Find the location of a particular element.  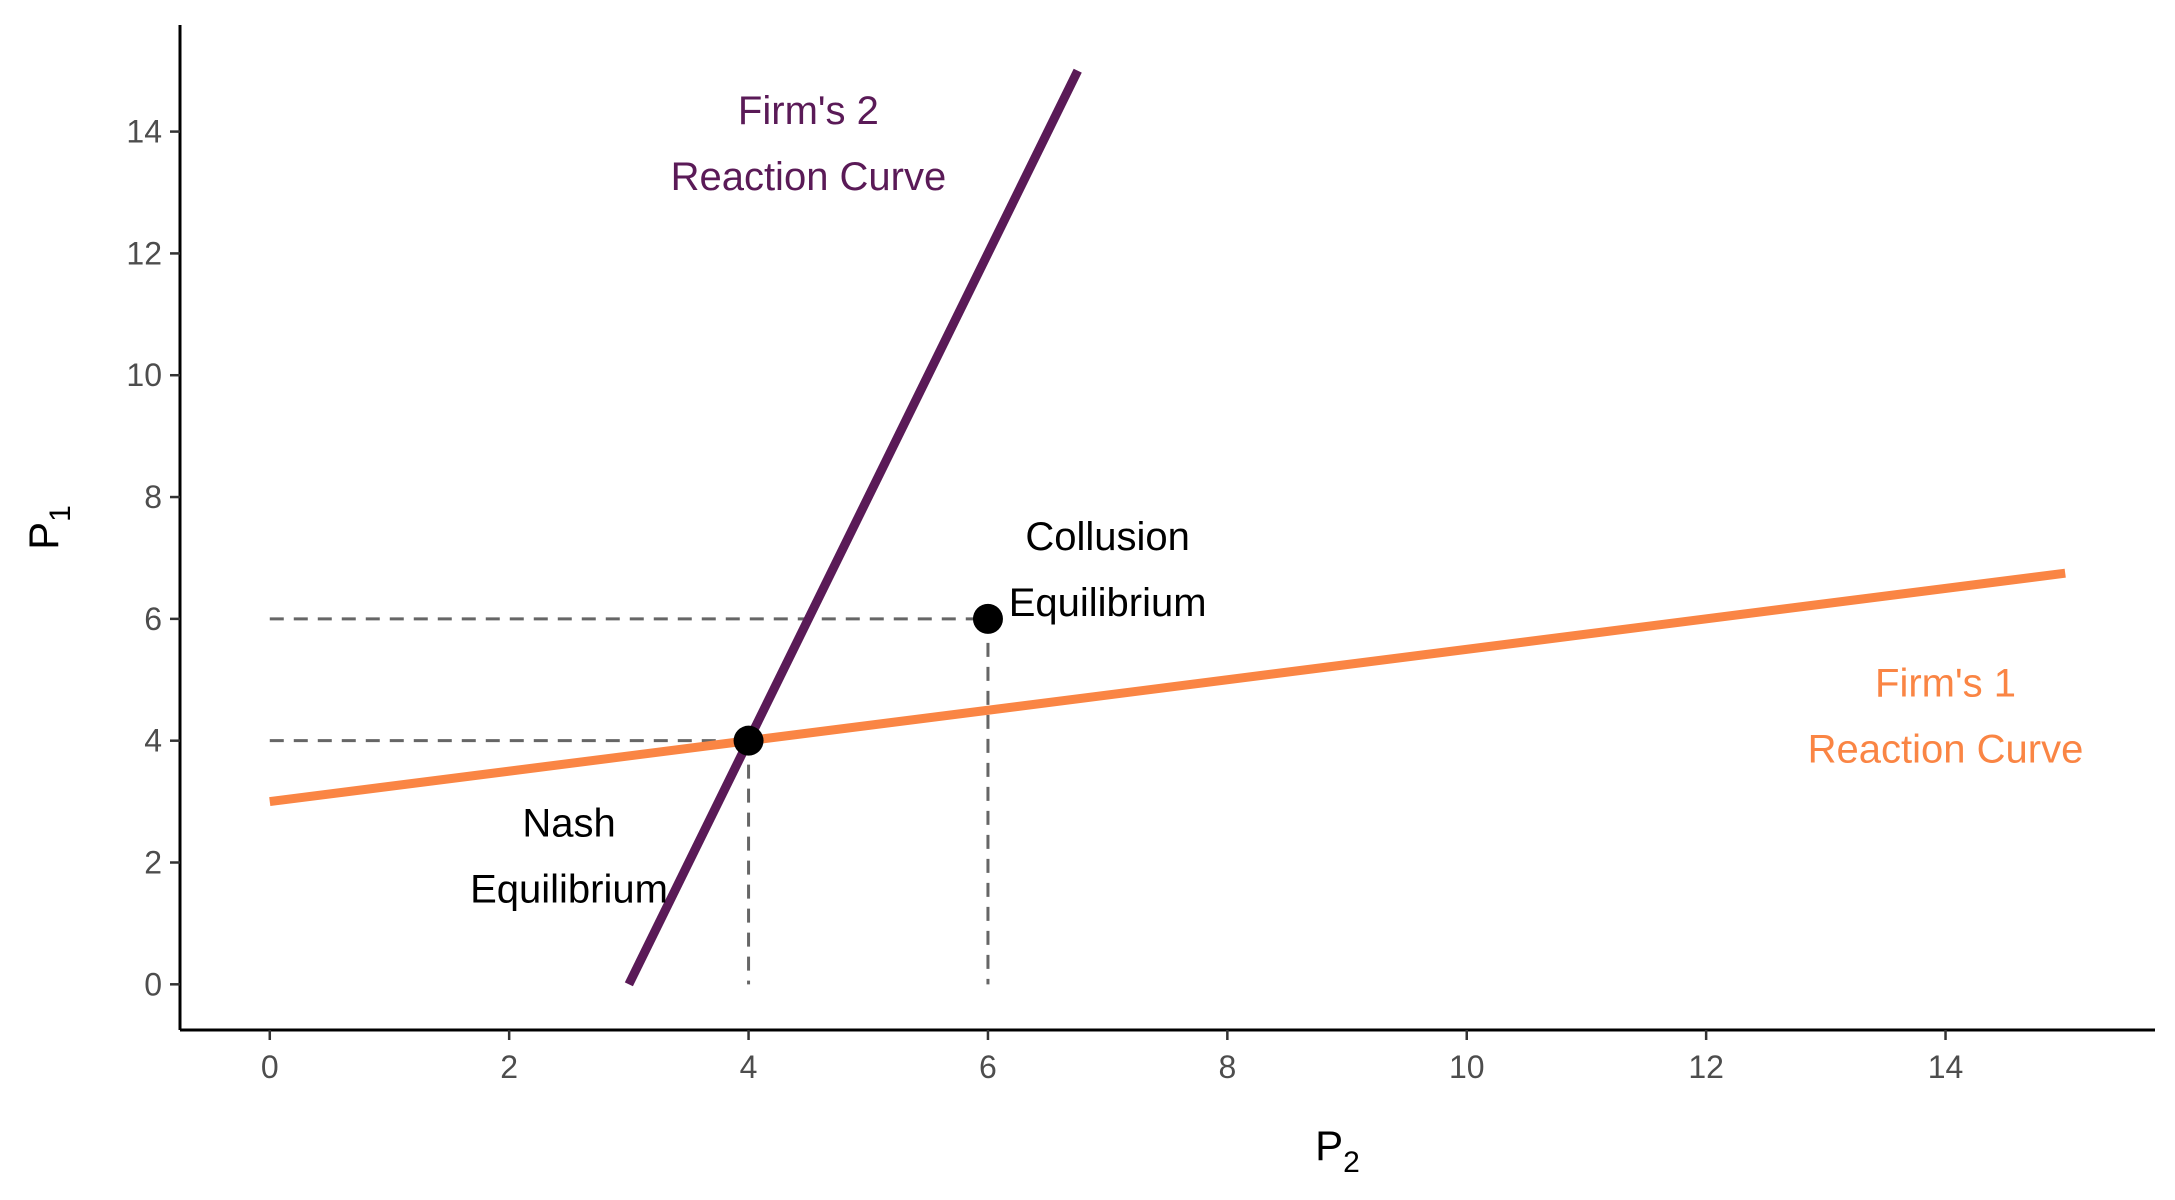

x-tick-label: 12 is located at coordinates (1706, 1067).